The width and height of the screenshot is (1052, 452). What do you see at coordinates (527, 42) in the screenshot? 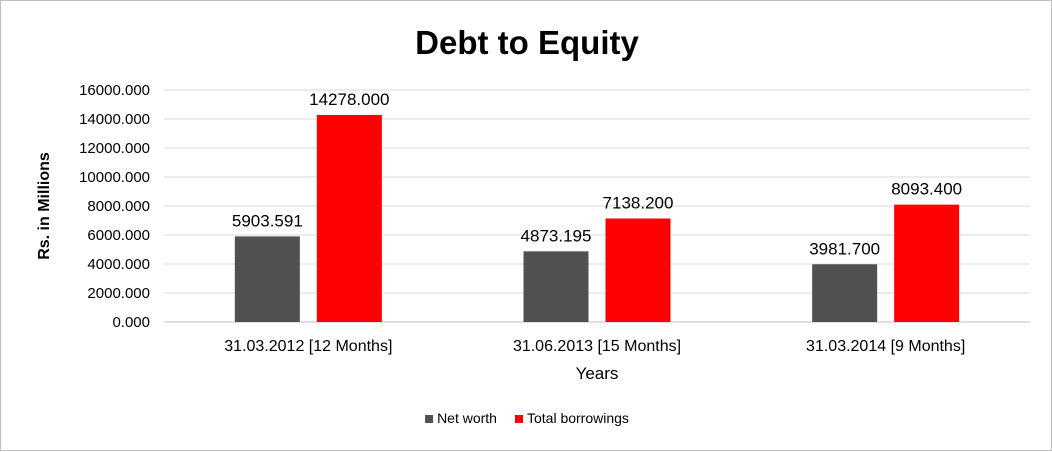
I see `chart-title: Debt to Equity` at bounding box center [527, 42].